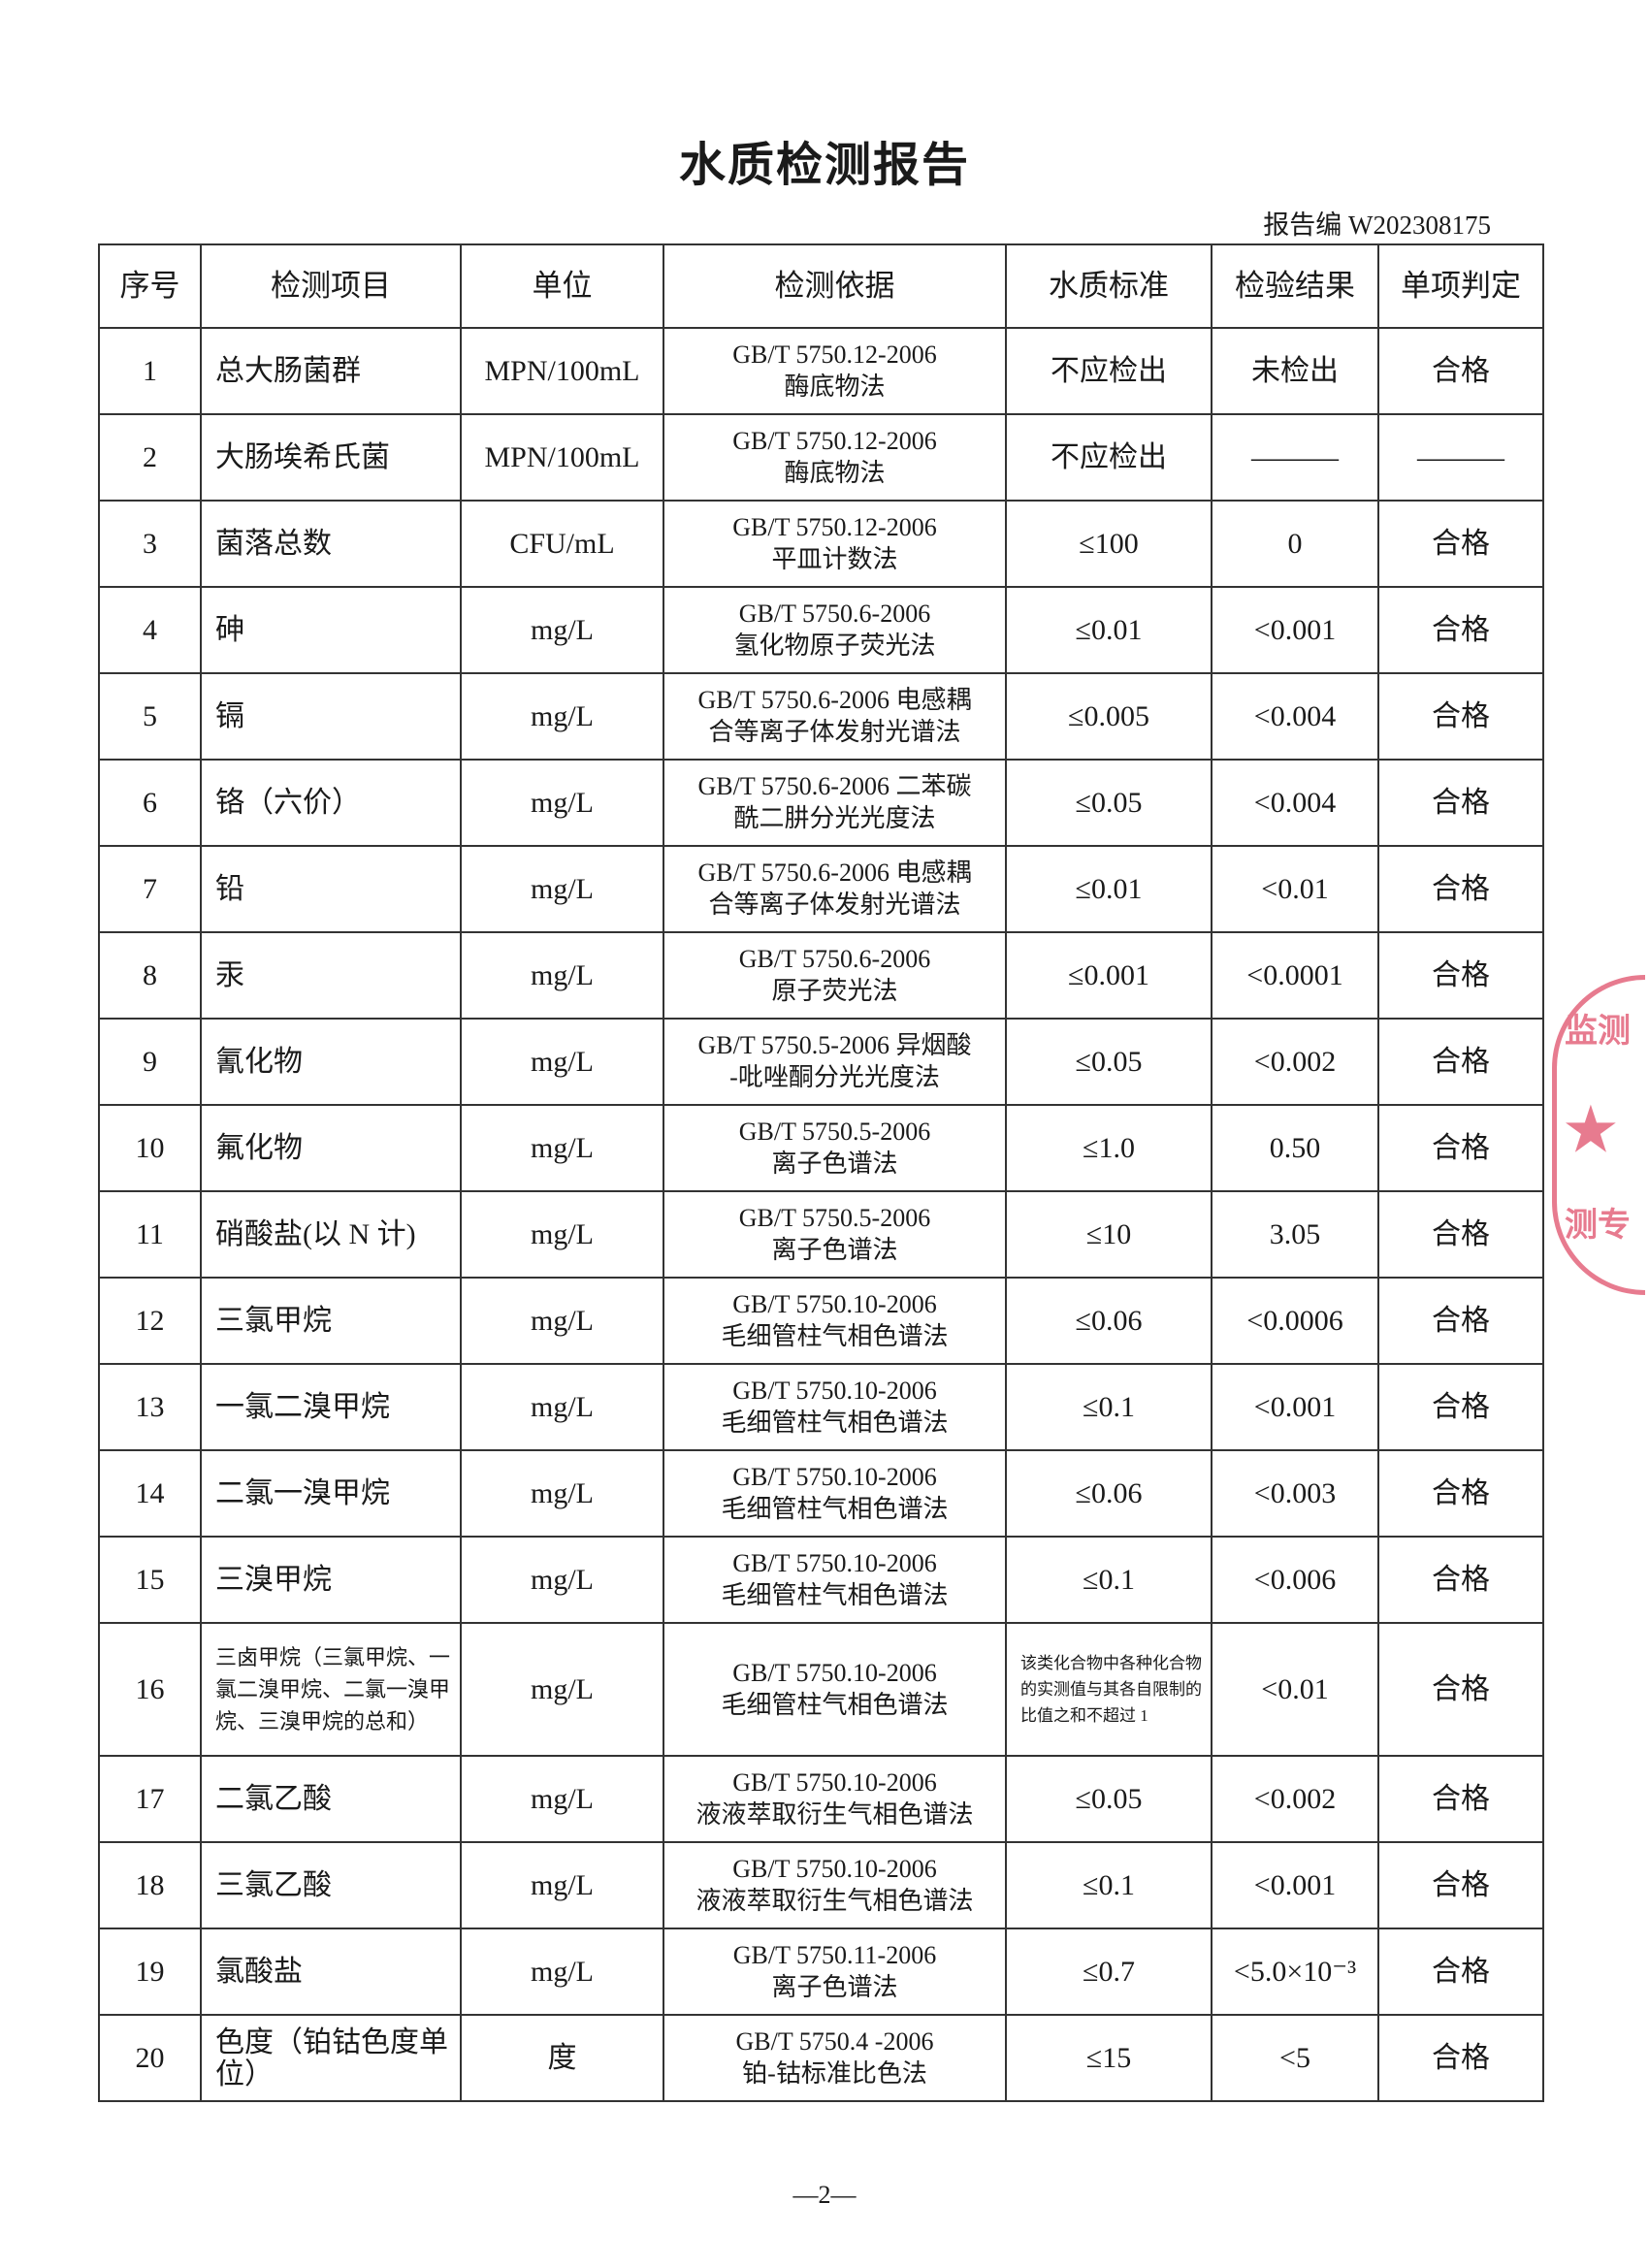  Describe the element at coordinates (331, 975) in the screenshot. I see `test-item: 汞` at that location.